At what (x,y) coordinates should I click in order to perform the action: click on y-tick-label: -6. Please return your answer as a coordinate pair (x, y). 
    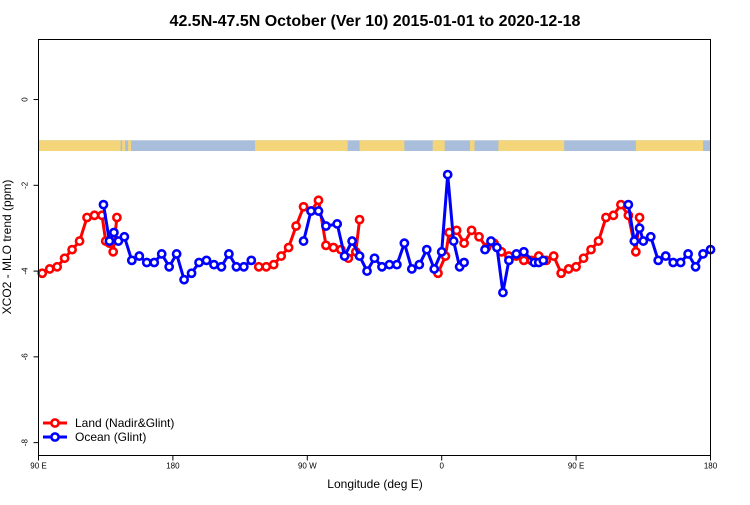
    Looking at the image, I should click on (25, 357).